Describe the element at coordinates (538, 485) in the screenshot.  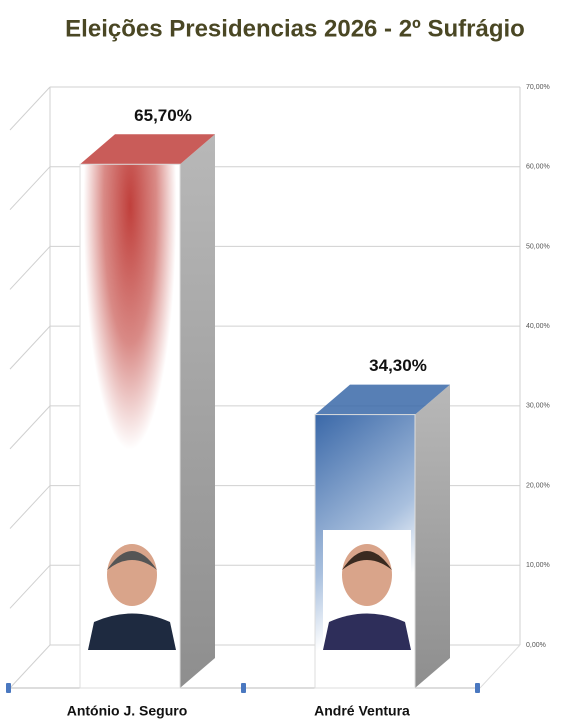
I see `y-tick-label: 20,00%` at that location.